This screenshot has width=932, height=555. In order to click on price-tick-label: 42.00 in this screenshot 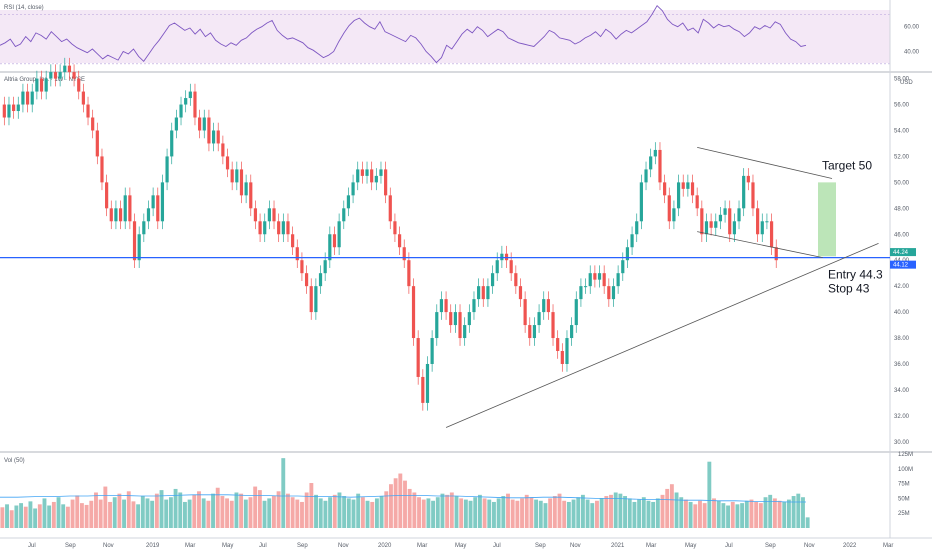, I will do `click(902, 287)`.